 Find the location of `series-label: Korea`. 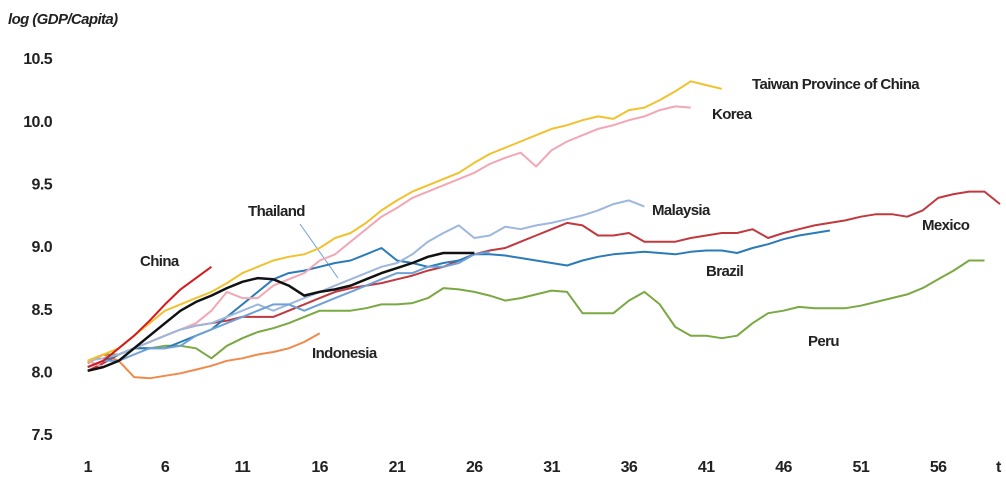

series-label: Korea is located at coordinates (732, 114).